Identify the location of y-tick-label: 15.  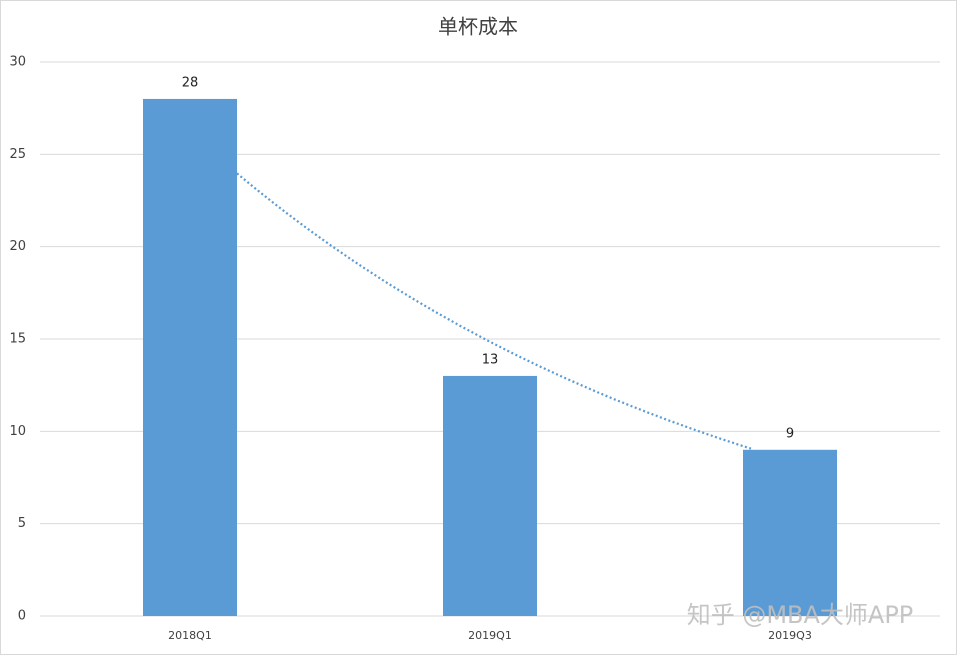
(17, 339).